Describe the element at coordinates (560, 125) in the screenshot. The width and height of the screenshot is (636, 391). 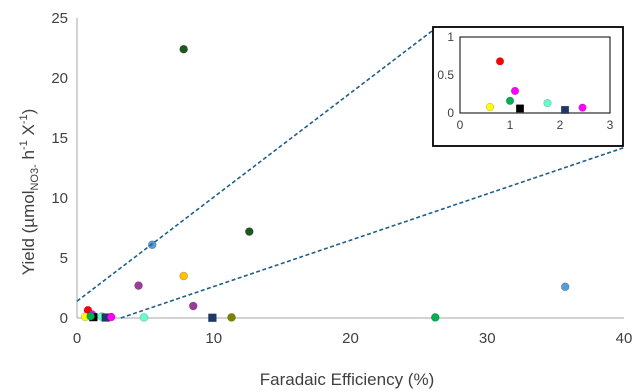
I see `inset-x-tick-label: 2` at that location.